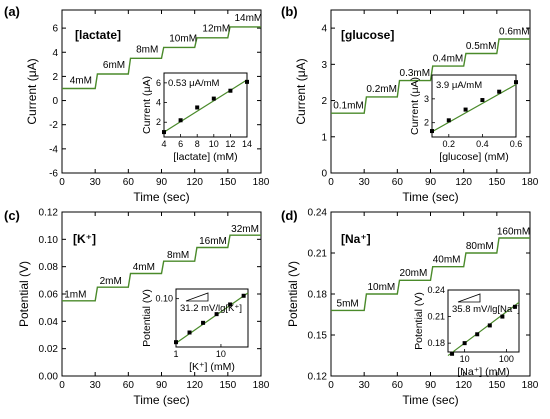  I want to click on inset-y-tick-label: 4, so click(158, 103).